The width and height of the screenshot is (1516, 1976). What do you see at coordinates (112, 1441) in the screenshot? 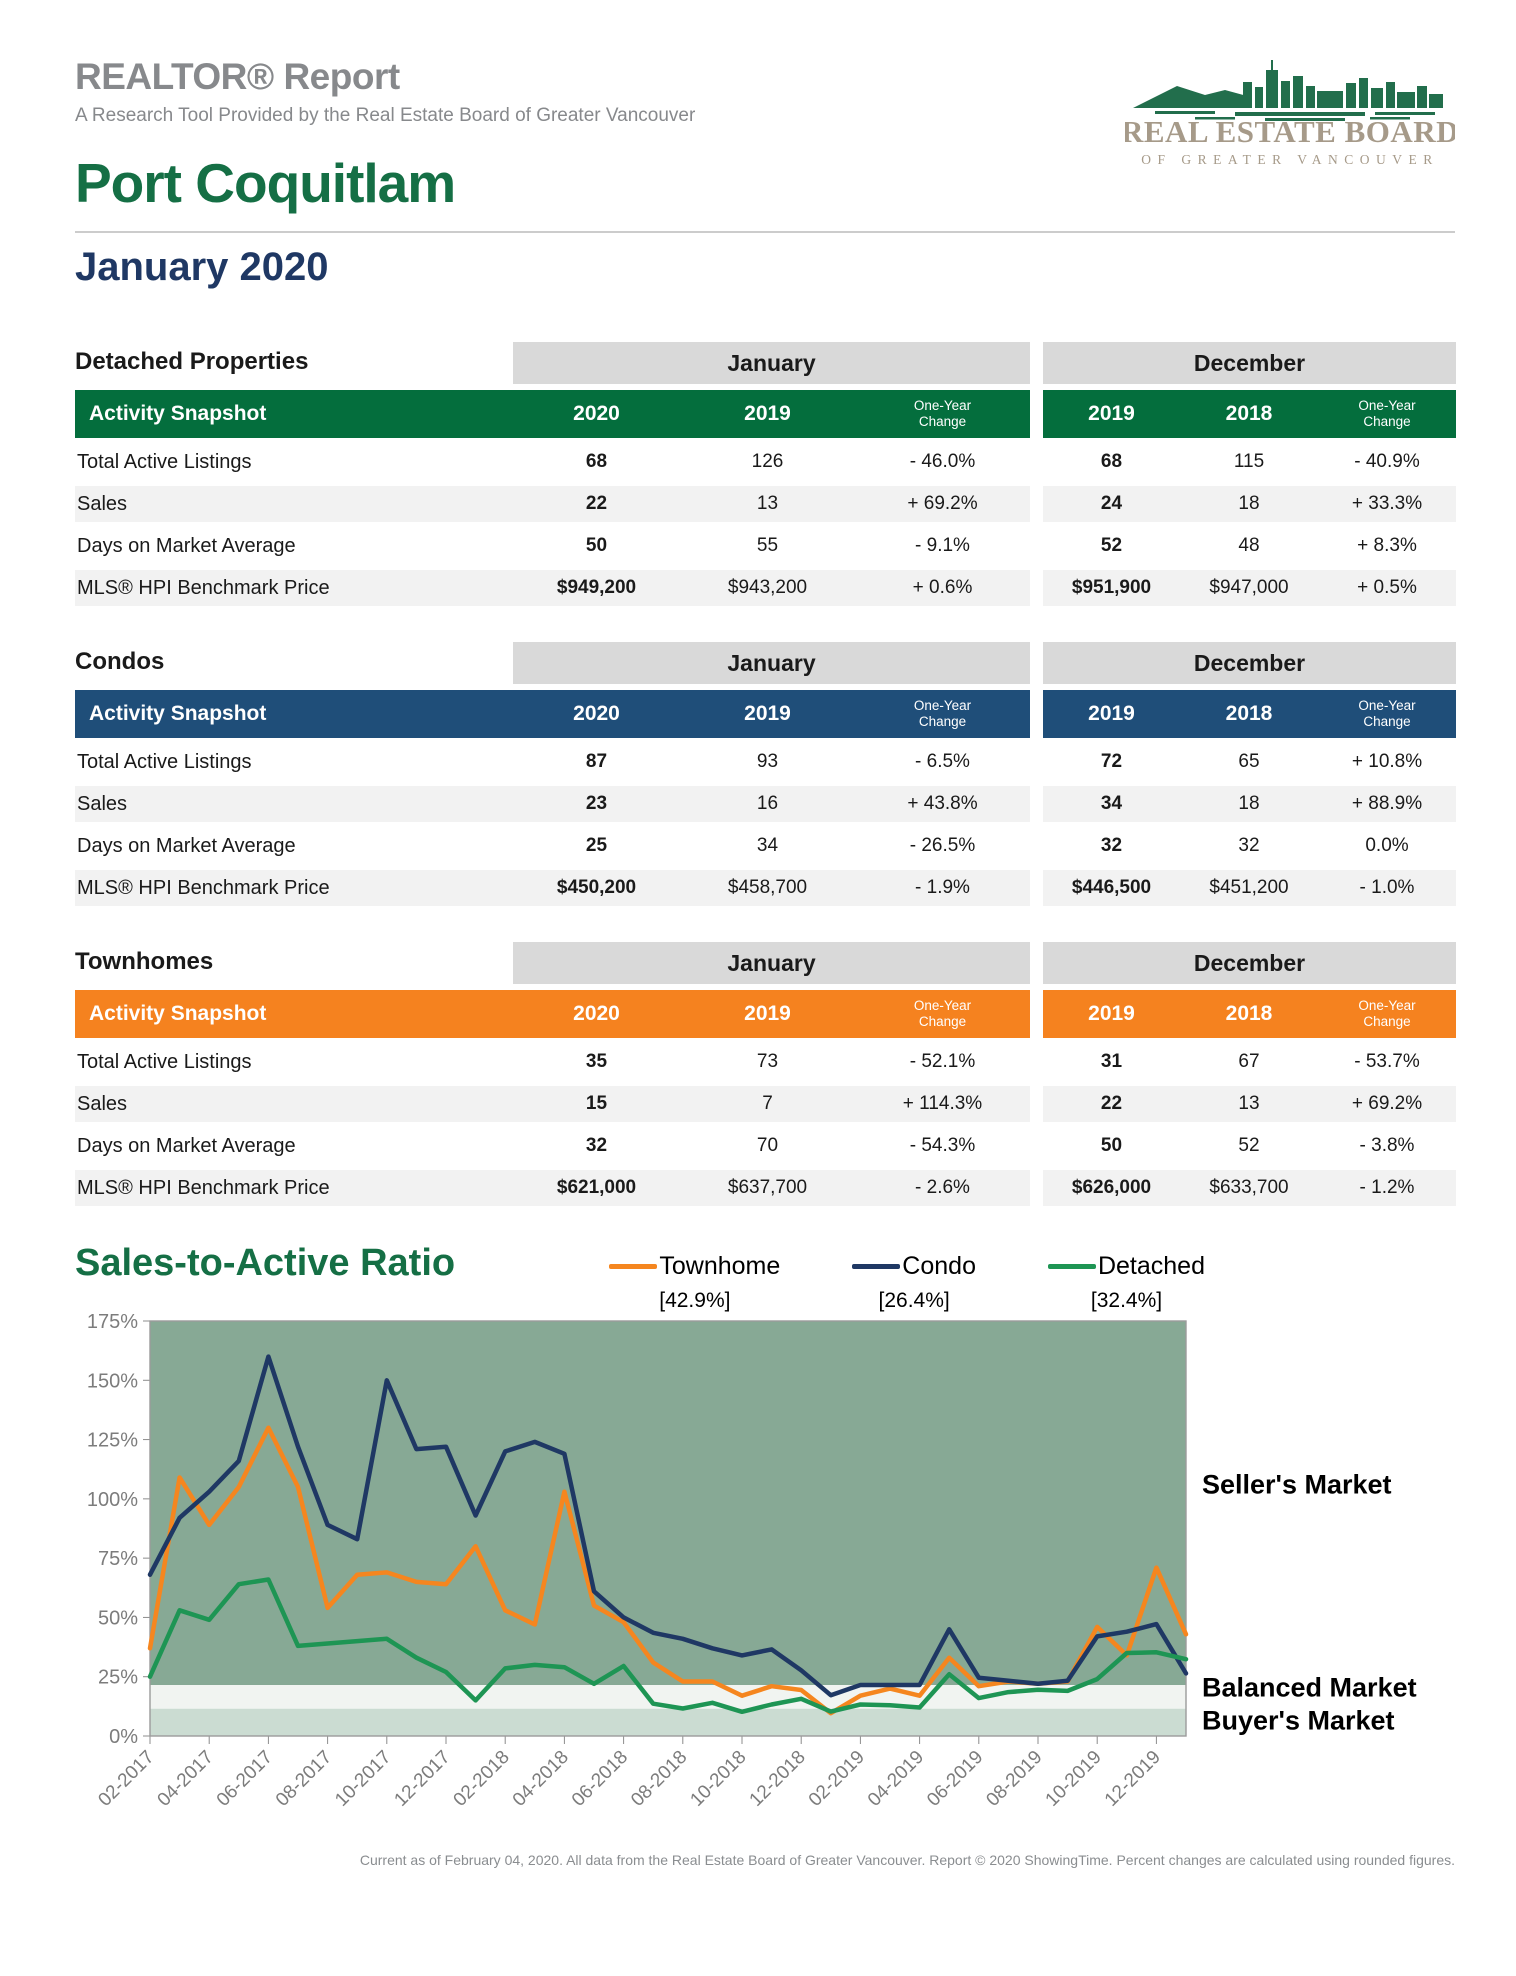
I see `y-tick-label: 125%` at bounding box center [112, 1441].